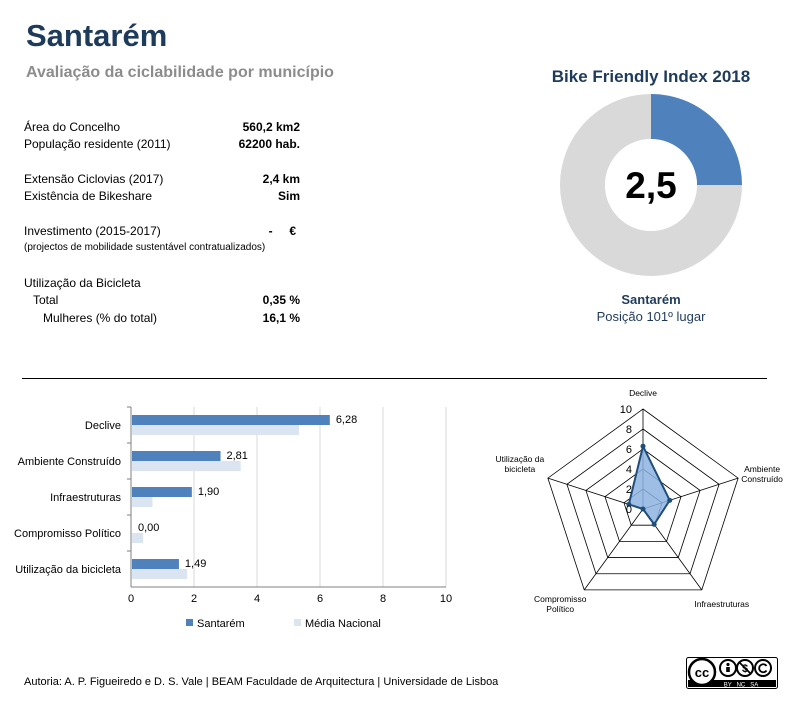  I want to click on info-row-usage-total: Total 0,35 %, so click(162, 301).